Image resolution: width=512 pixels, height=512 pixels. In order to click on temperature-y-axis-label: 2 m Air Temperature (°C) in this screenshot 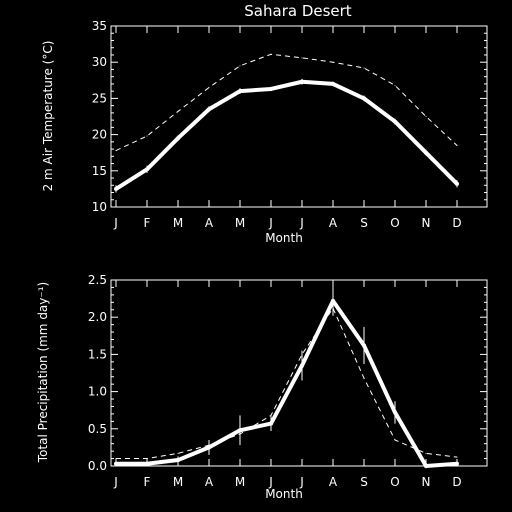, I will do `click(48, 116)`.